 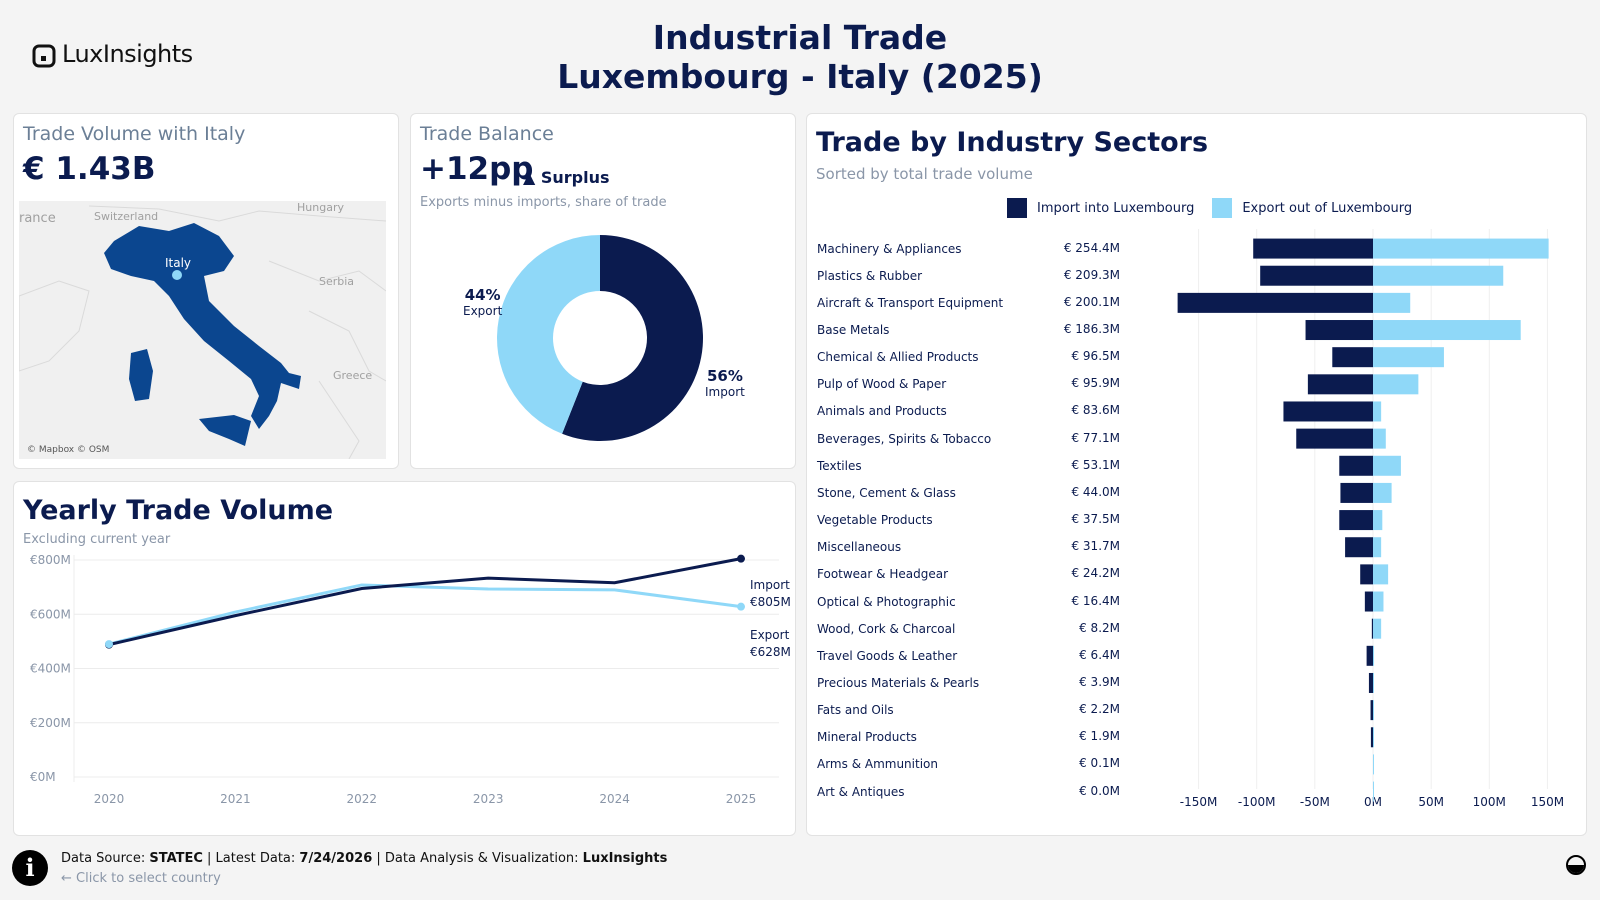 I want to click on sector-total: € 53.1M, so click(x=1095, y=464).